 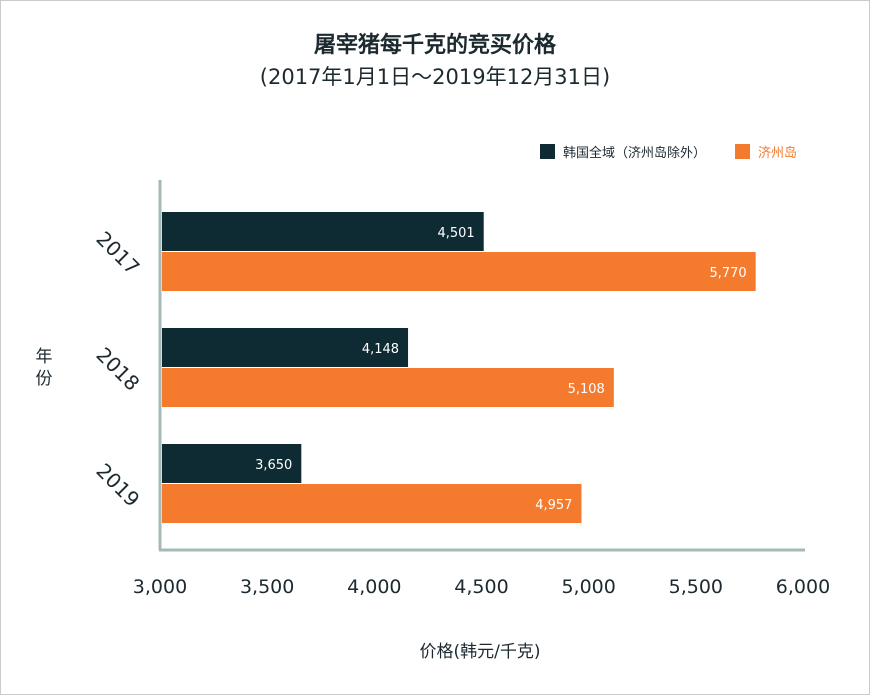 I want to click on bar-2017-nationwide, so click(x=323, y=231).